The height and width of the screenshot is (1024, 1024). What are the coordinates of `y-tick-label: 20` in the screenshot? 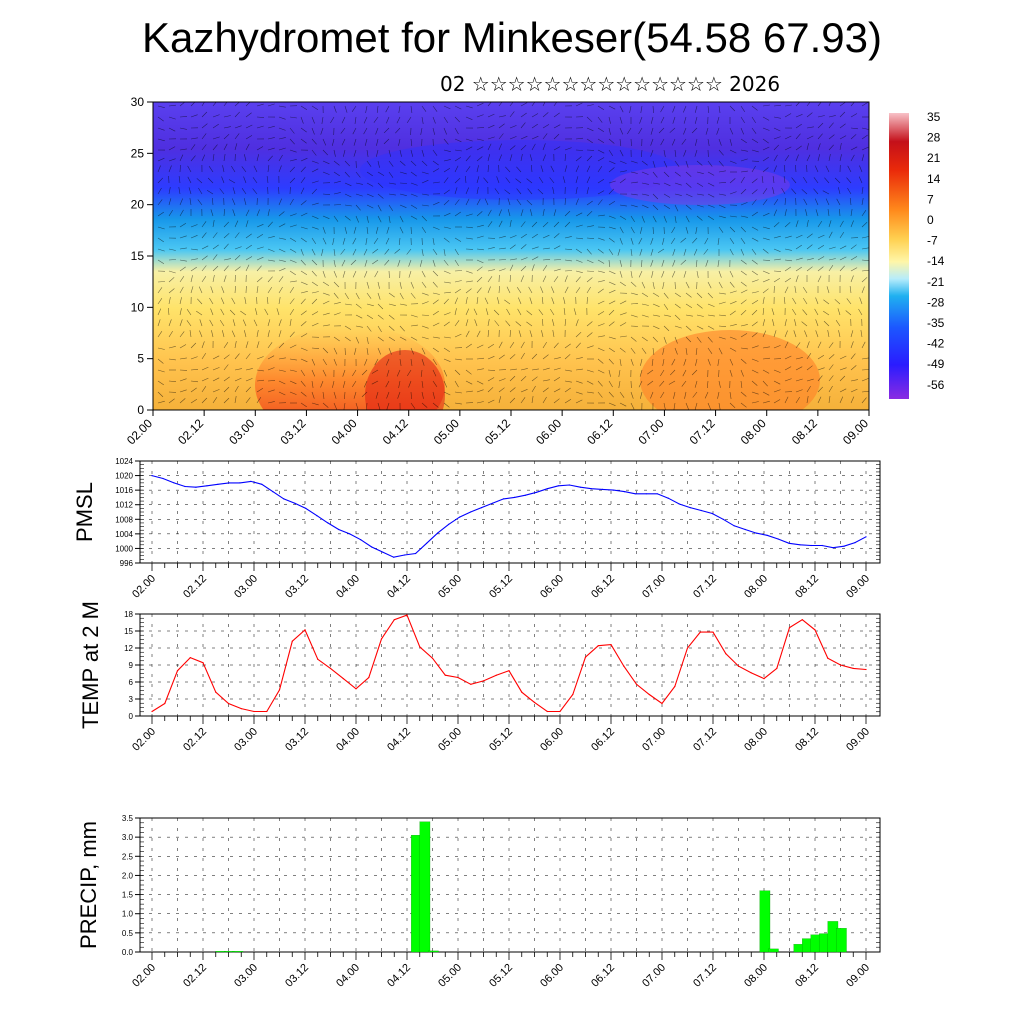 It's located at (138, 205).